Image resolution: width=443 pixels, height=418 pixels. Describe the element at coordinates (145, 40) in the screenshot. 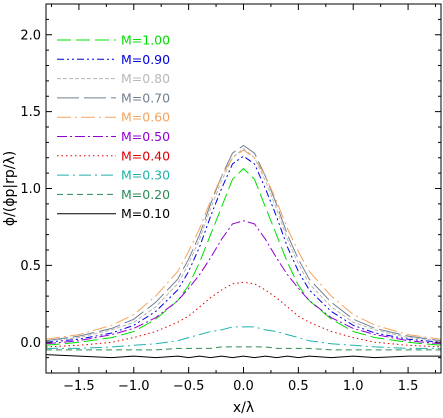

I see `legend-label: M=1.00` at that location.